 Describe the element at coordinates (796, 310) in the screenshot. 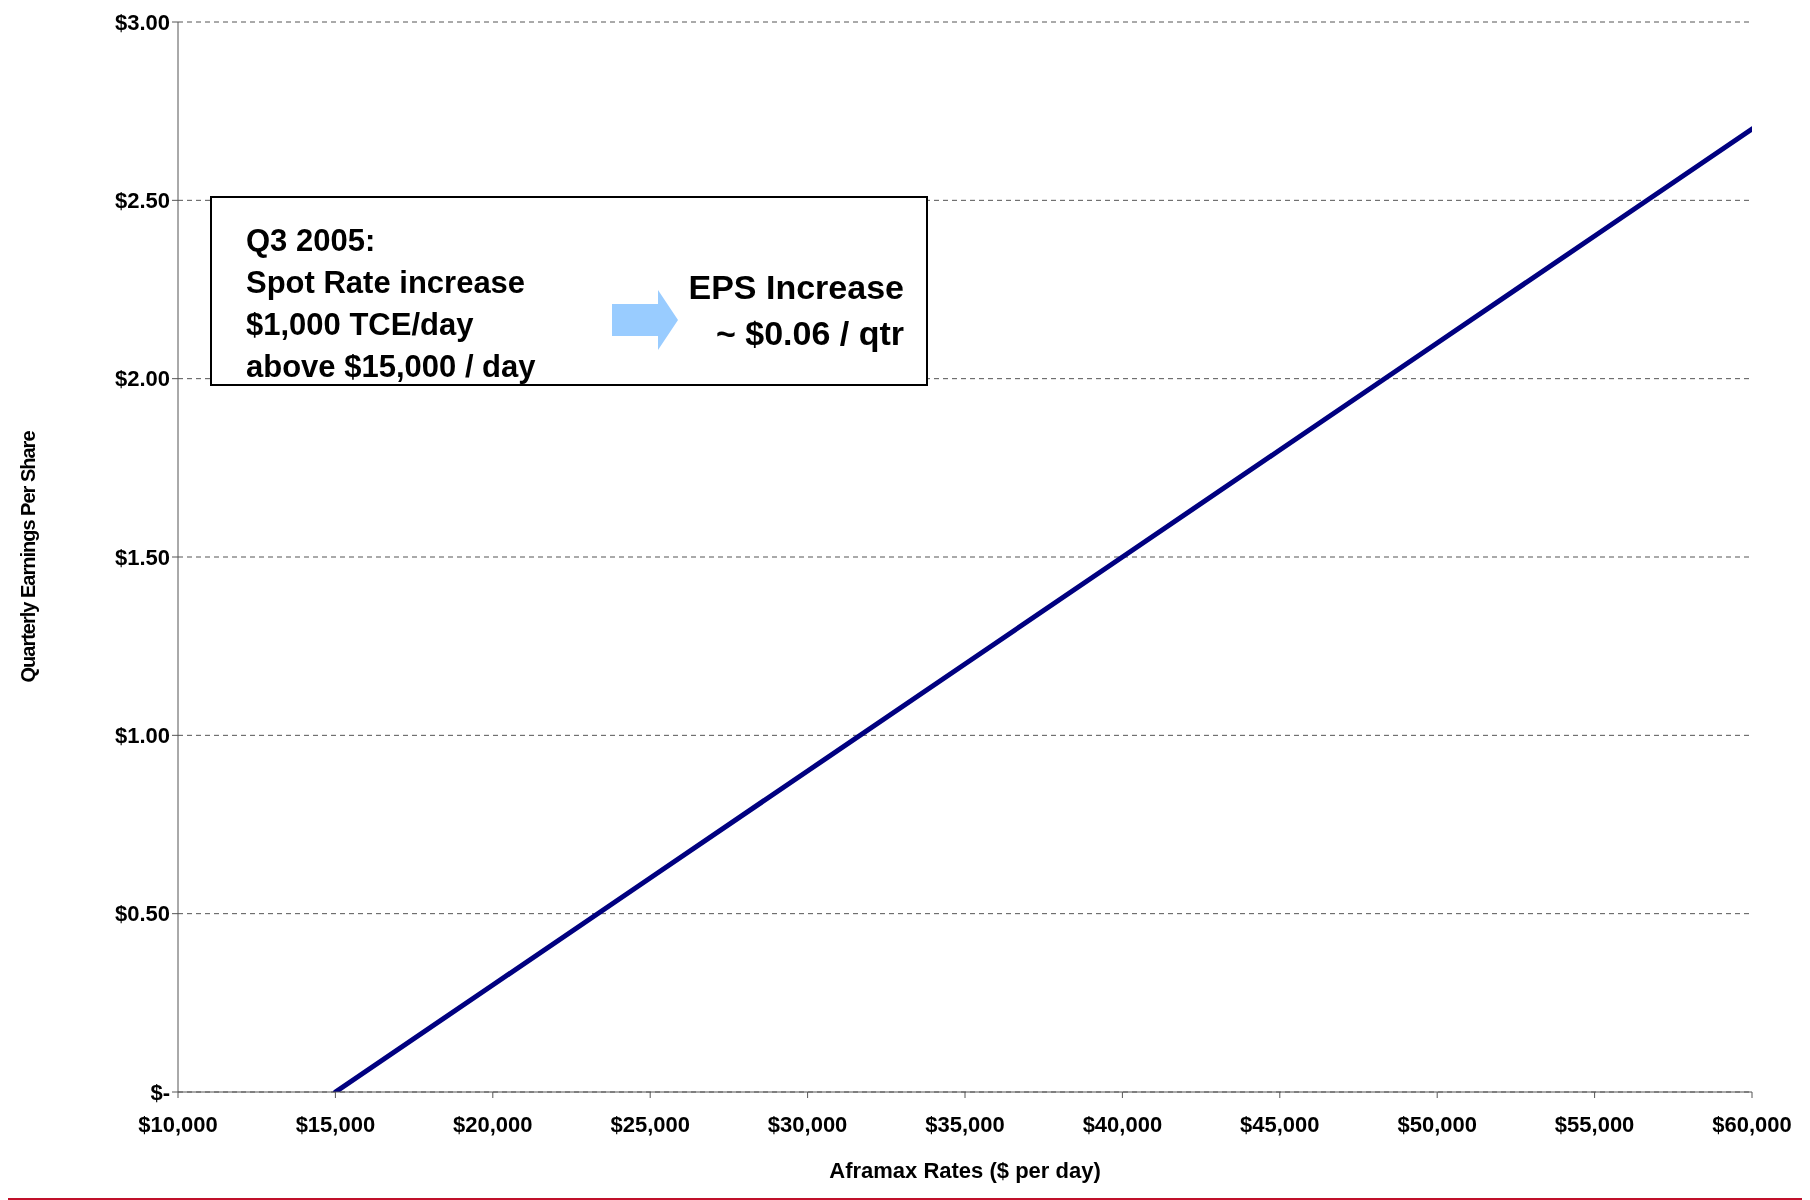

I see `annotation: EPS Increase ~ $0.06 / qtr` at that location.